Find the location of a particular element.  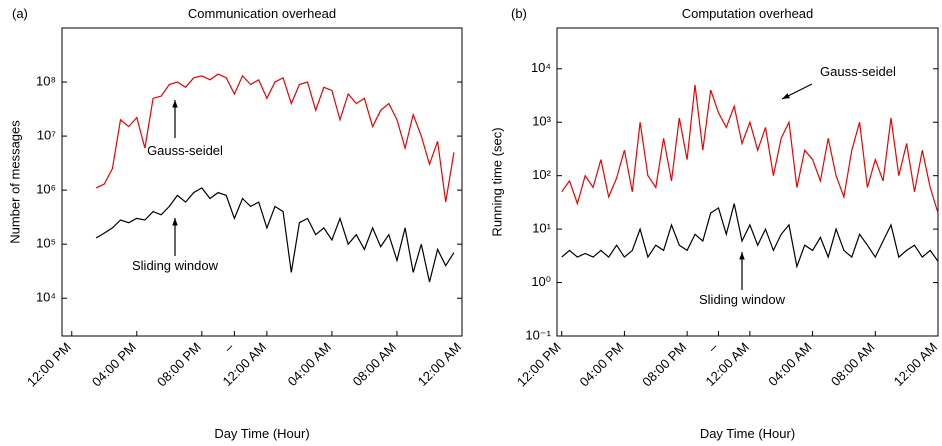

y-axis-label: Number of messages is located at coordinates (14, 182).